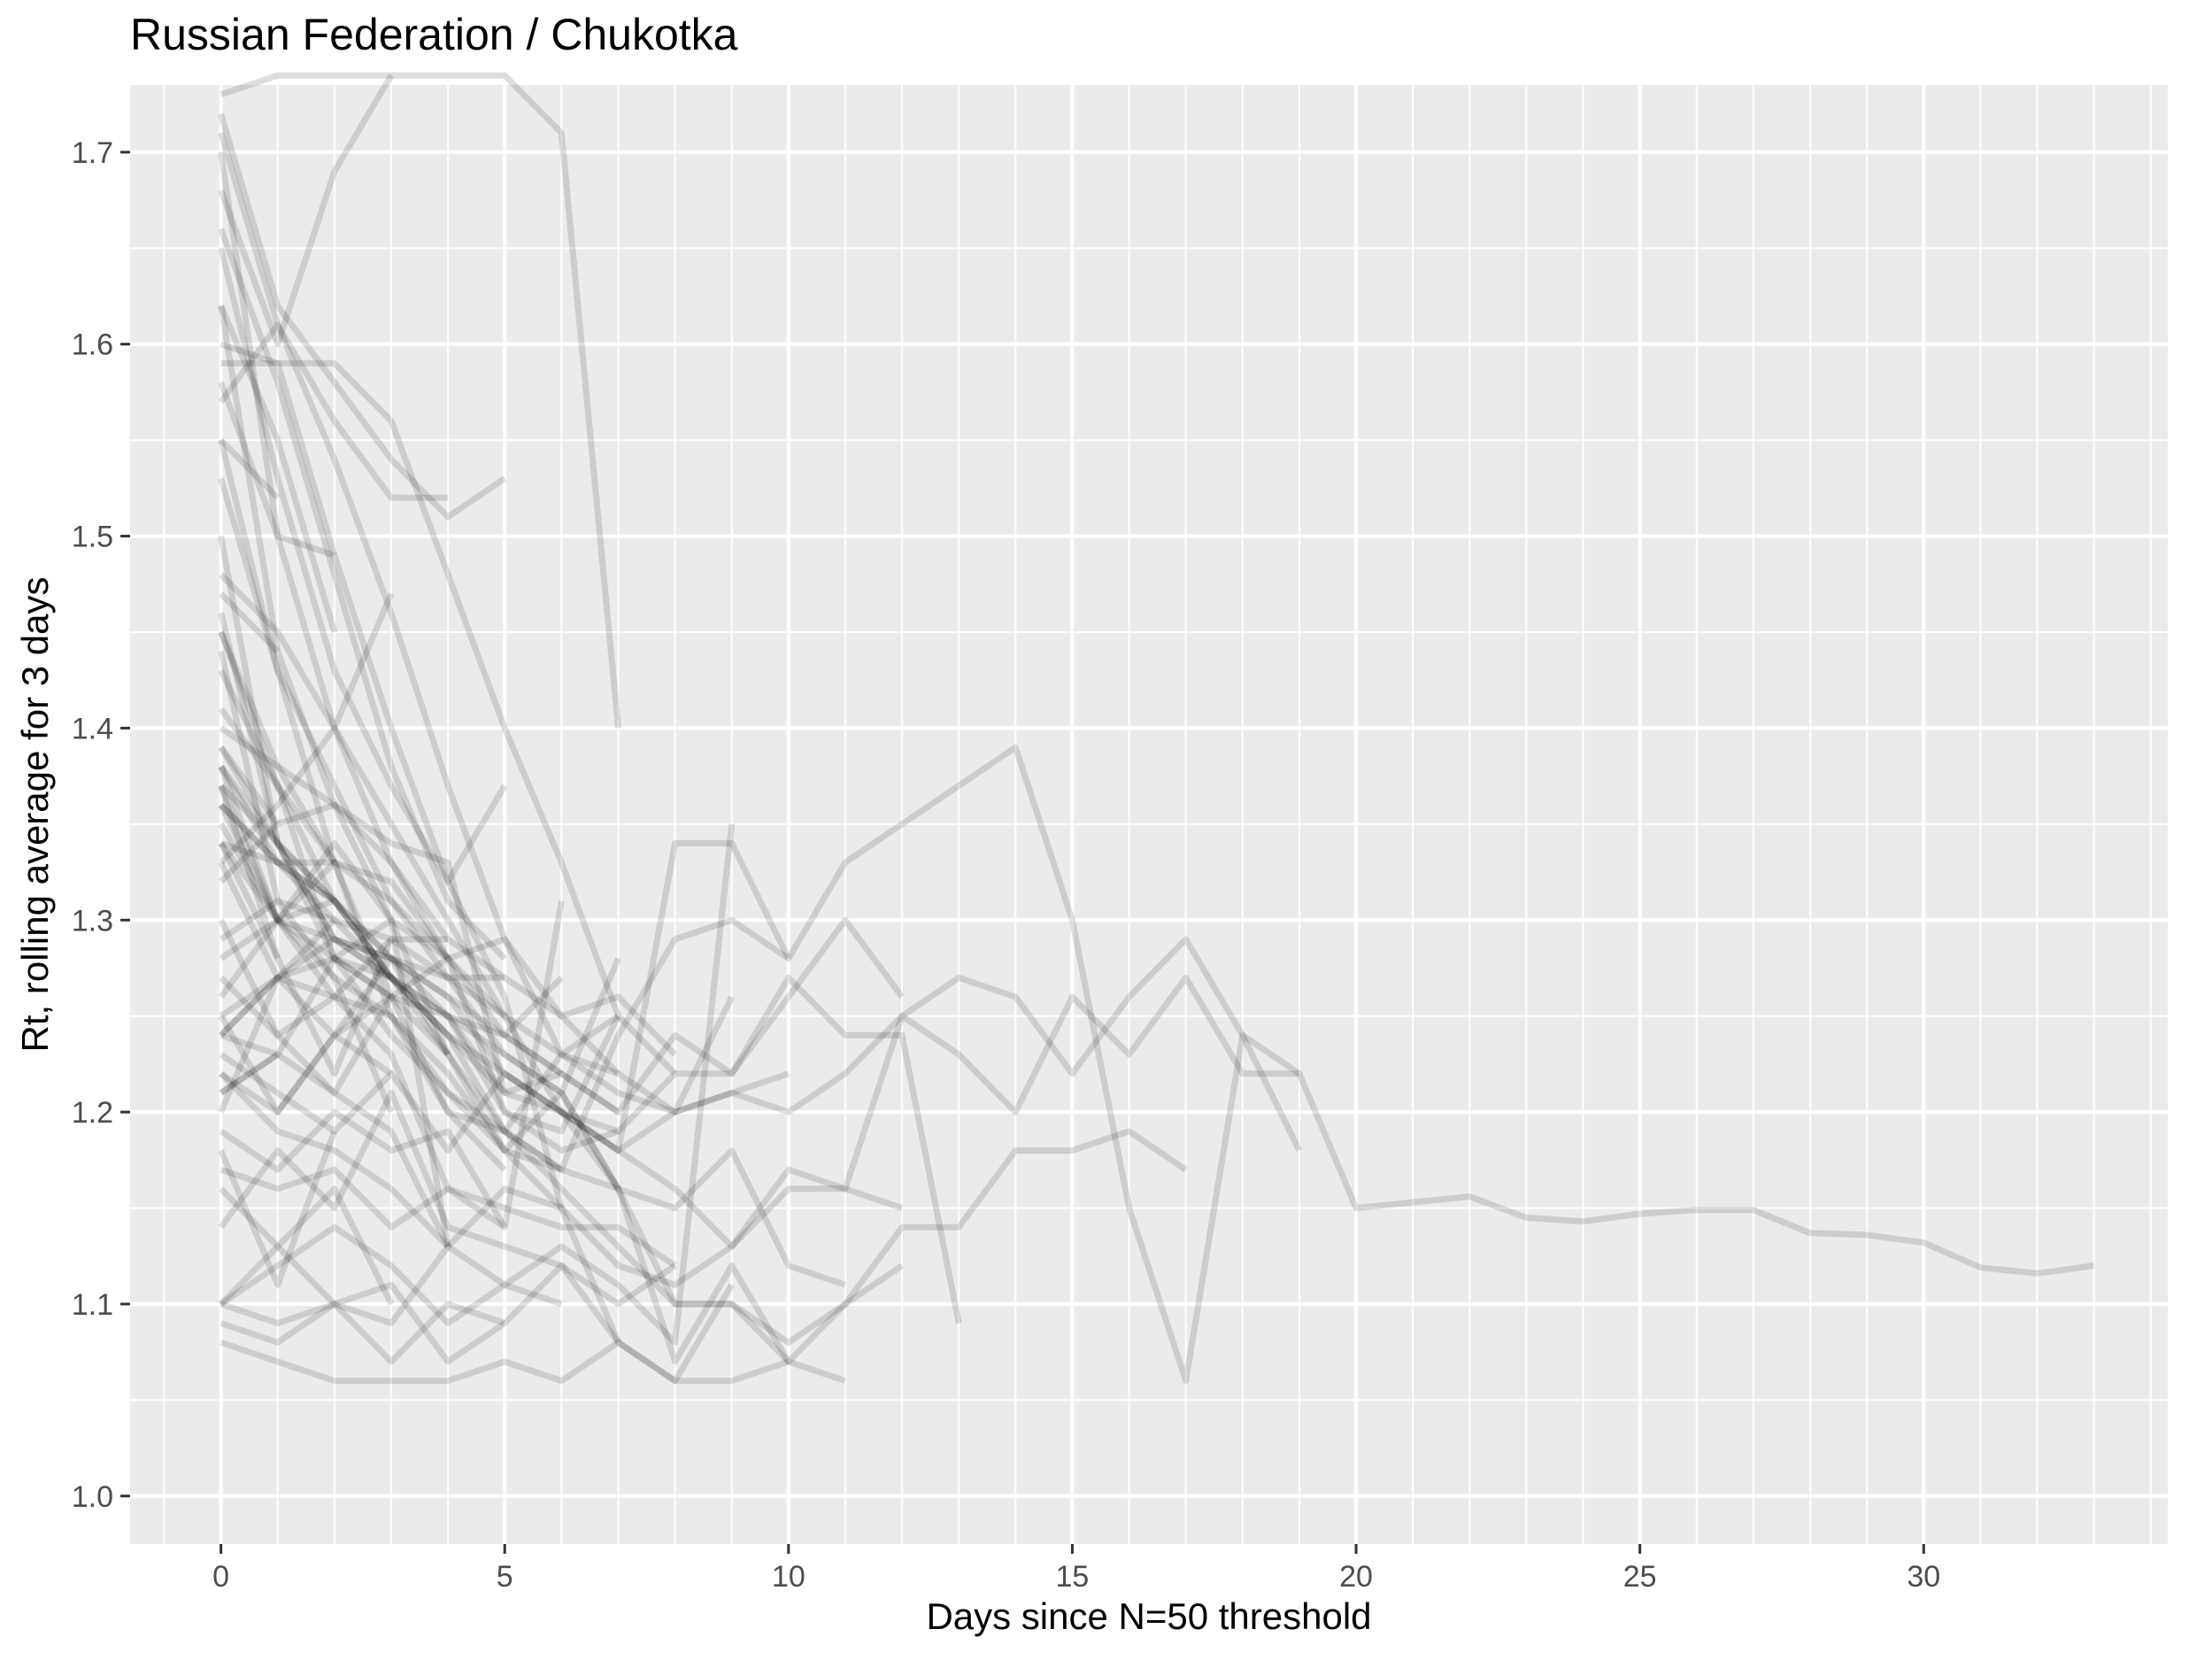 This screenshot has height=1660, width=2212. What do you see at coordinates (92, 921) in the screenshot?
I see `y-tick-label: 1.3` at bounding box center [92, 921].